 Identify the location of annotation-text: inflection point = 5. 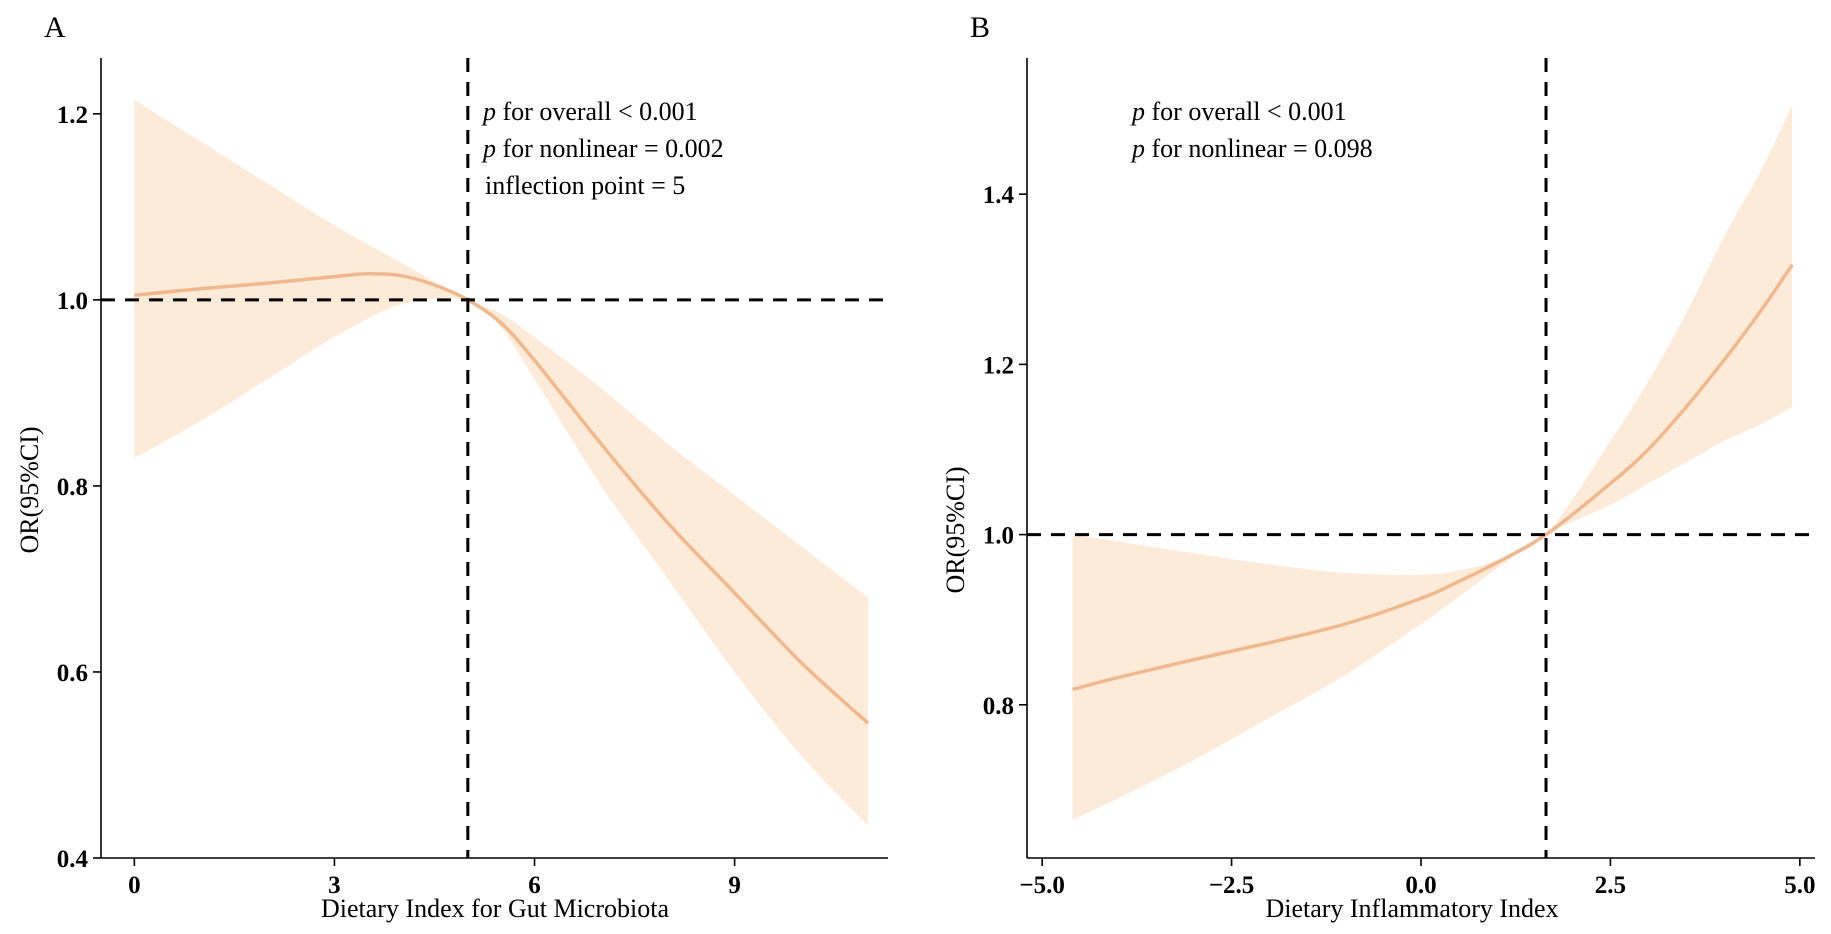
(585, 185).